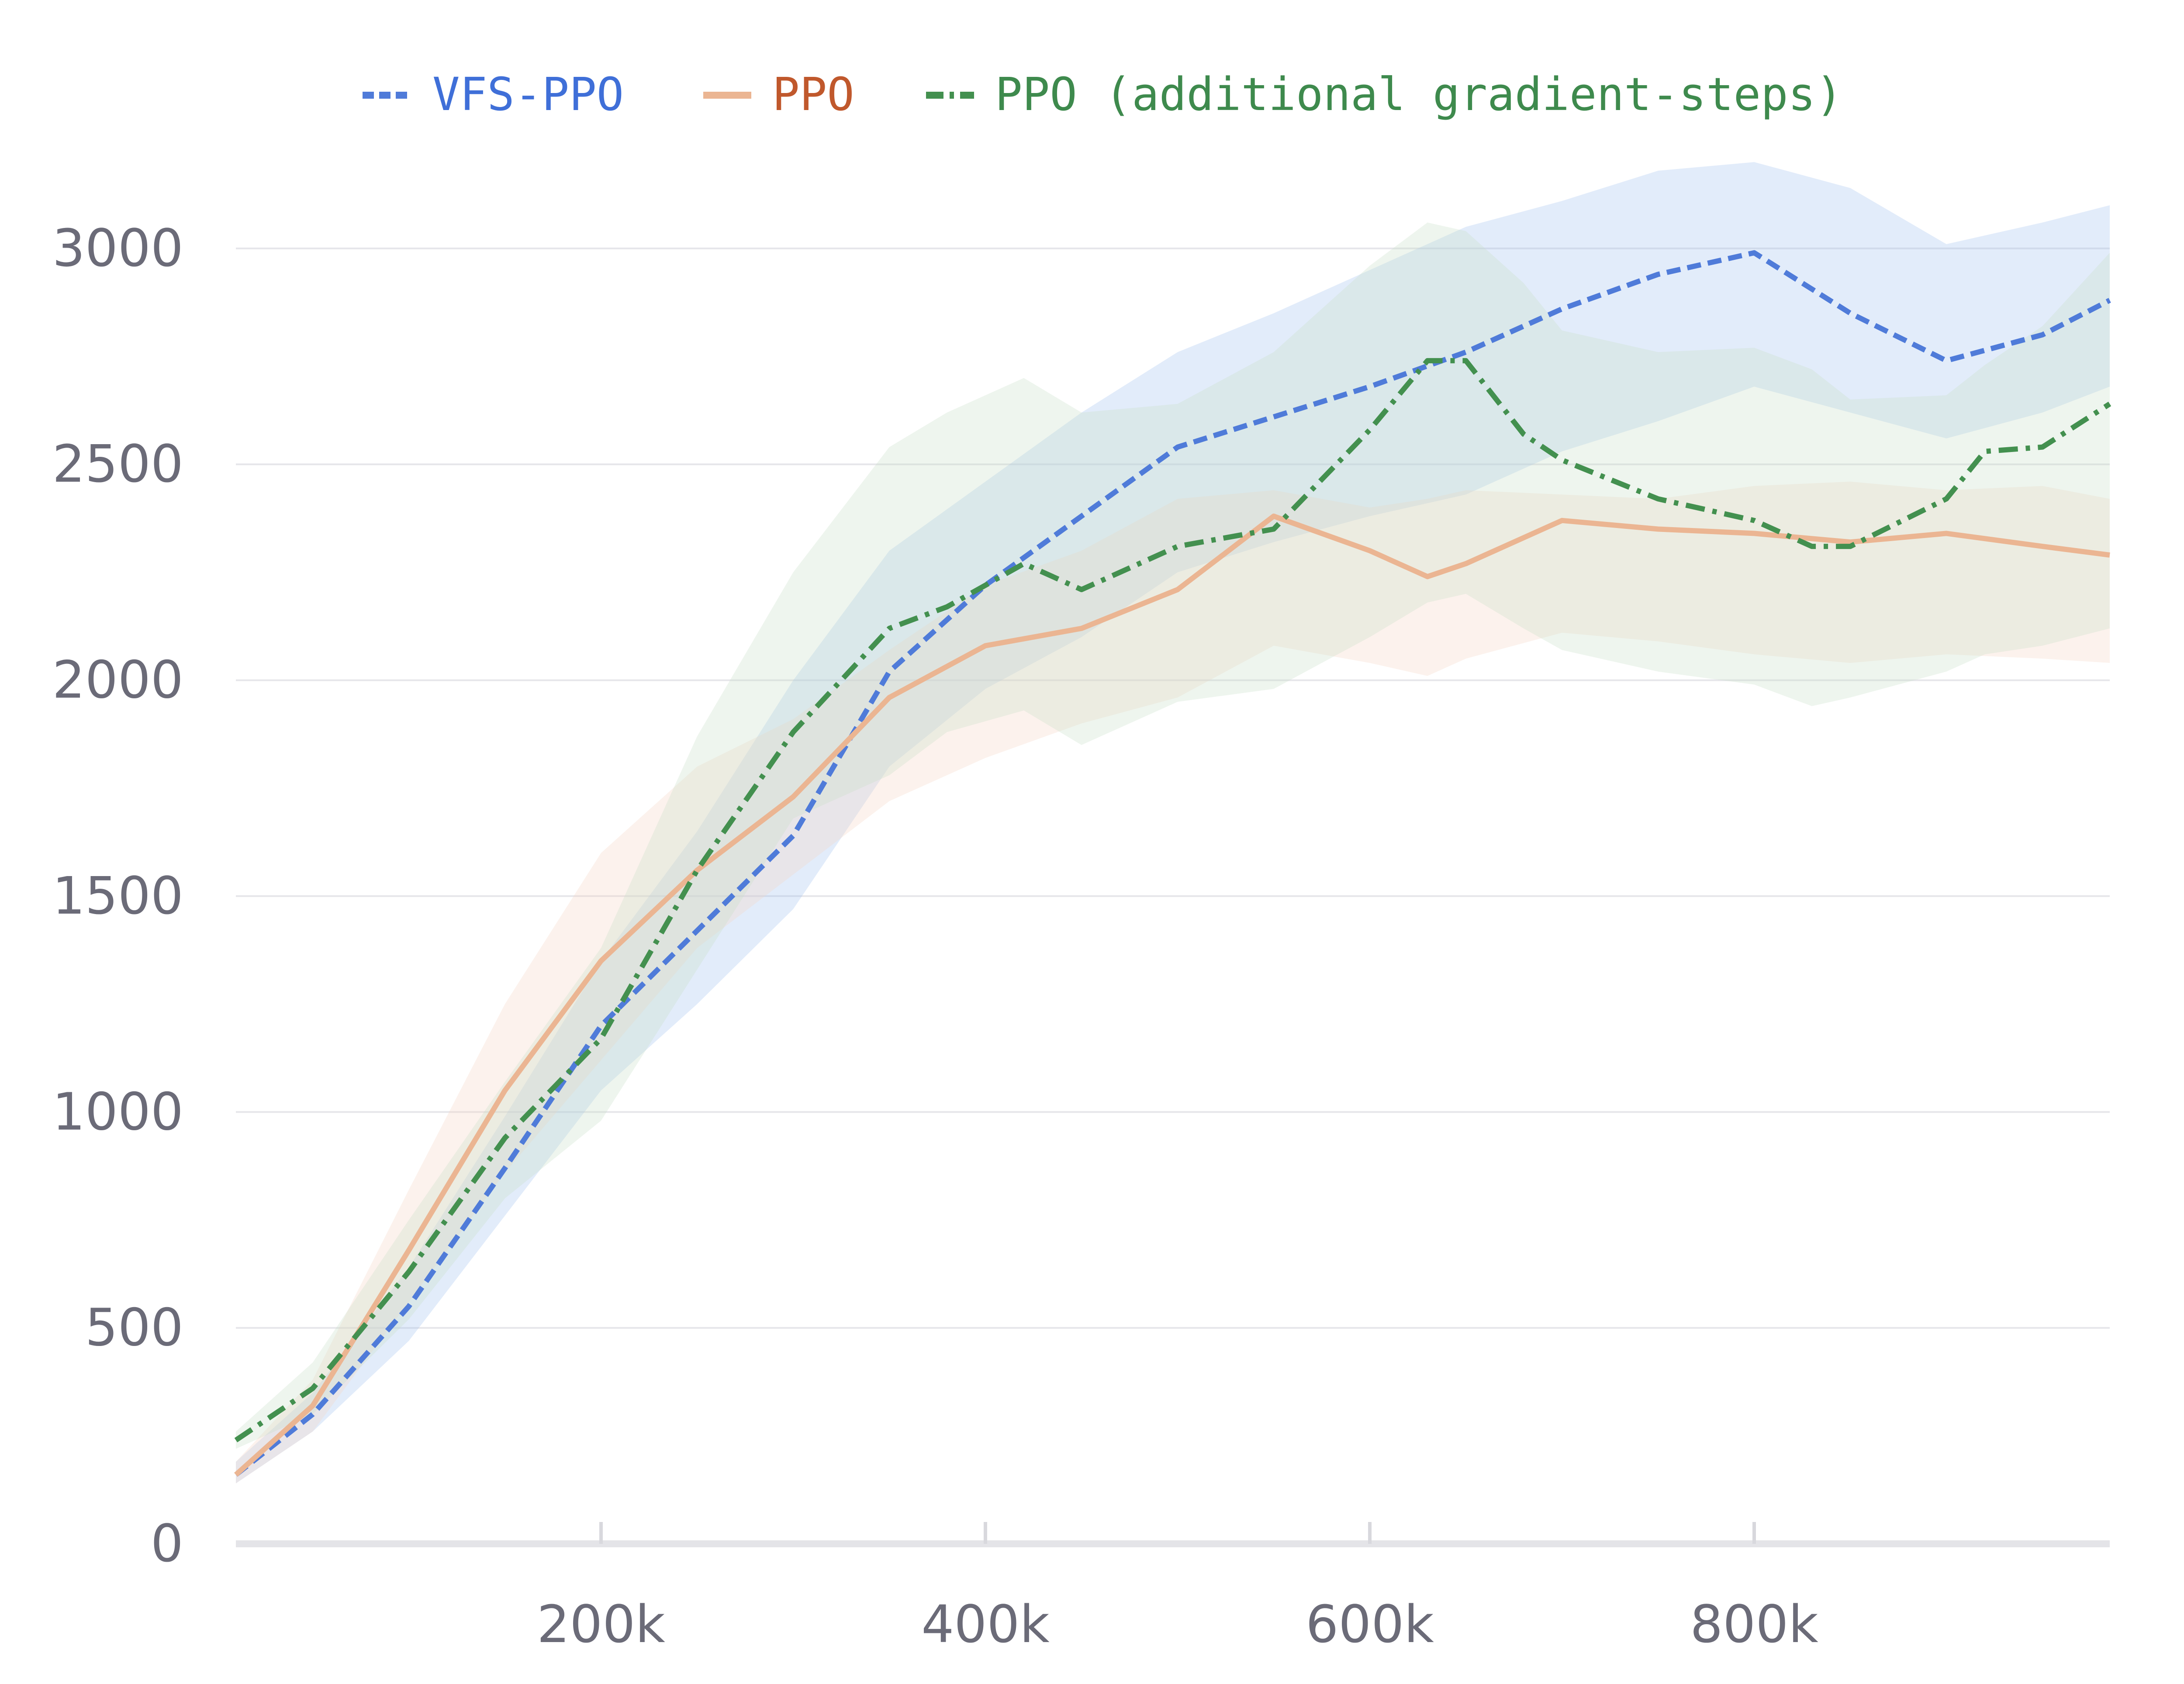  What do you see at coordinates (985, 1624) in the screenshot?
I see `x-tick-label: 400k` at bounding box center [985, 1624].